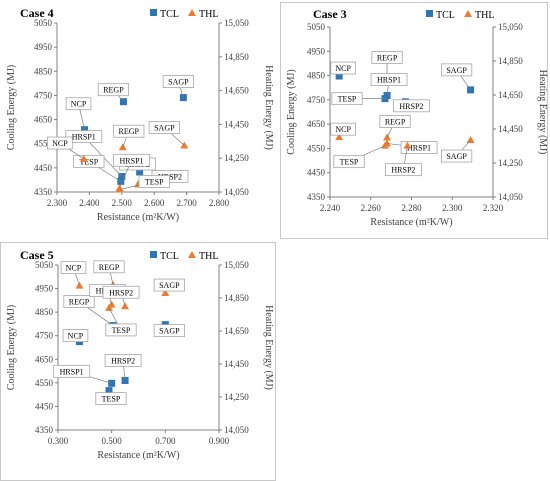 The height and width of the screenshot is (481, 550). I want to click on data-point-tcl-hrsp2, so click(125, 380).